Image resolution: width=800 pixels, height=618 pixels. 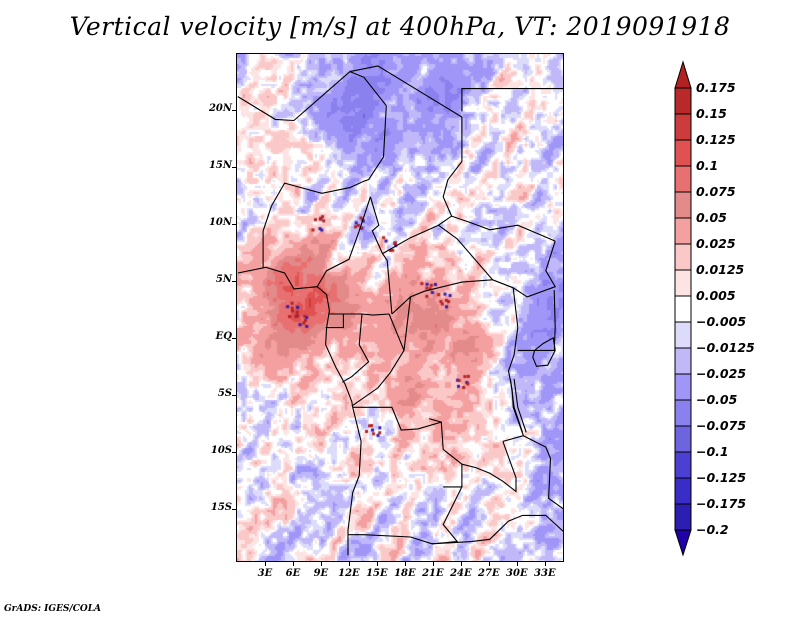 I want to click on colorbar-label: −0.0125, so click(x=725, y=347).